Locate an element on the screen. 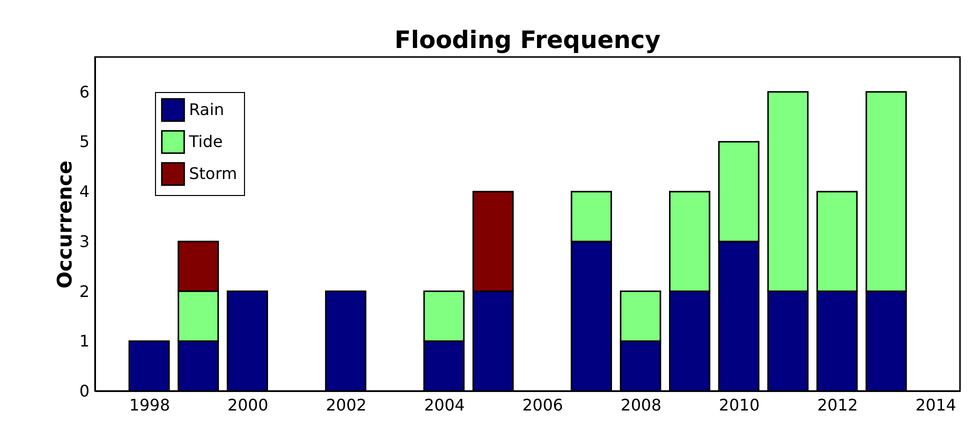 The height and width of the screenshot is (421, 971). x-tick-label: 2012 is located at coordinates (837, 405).